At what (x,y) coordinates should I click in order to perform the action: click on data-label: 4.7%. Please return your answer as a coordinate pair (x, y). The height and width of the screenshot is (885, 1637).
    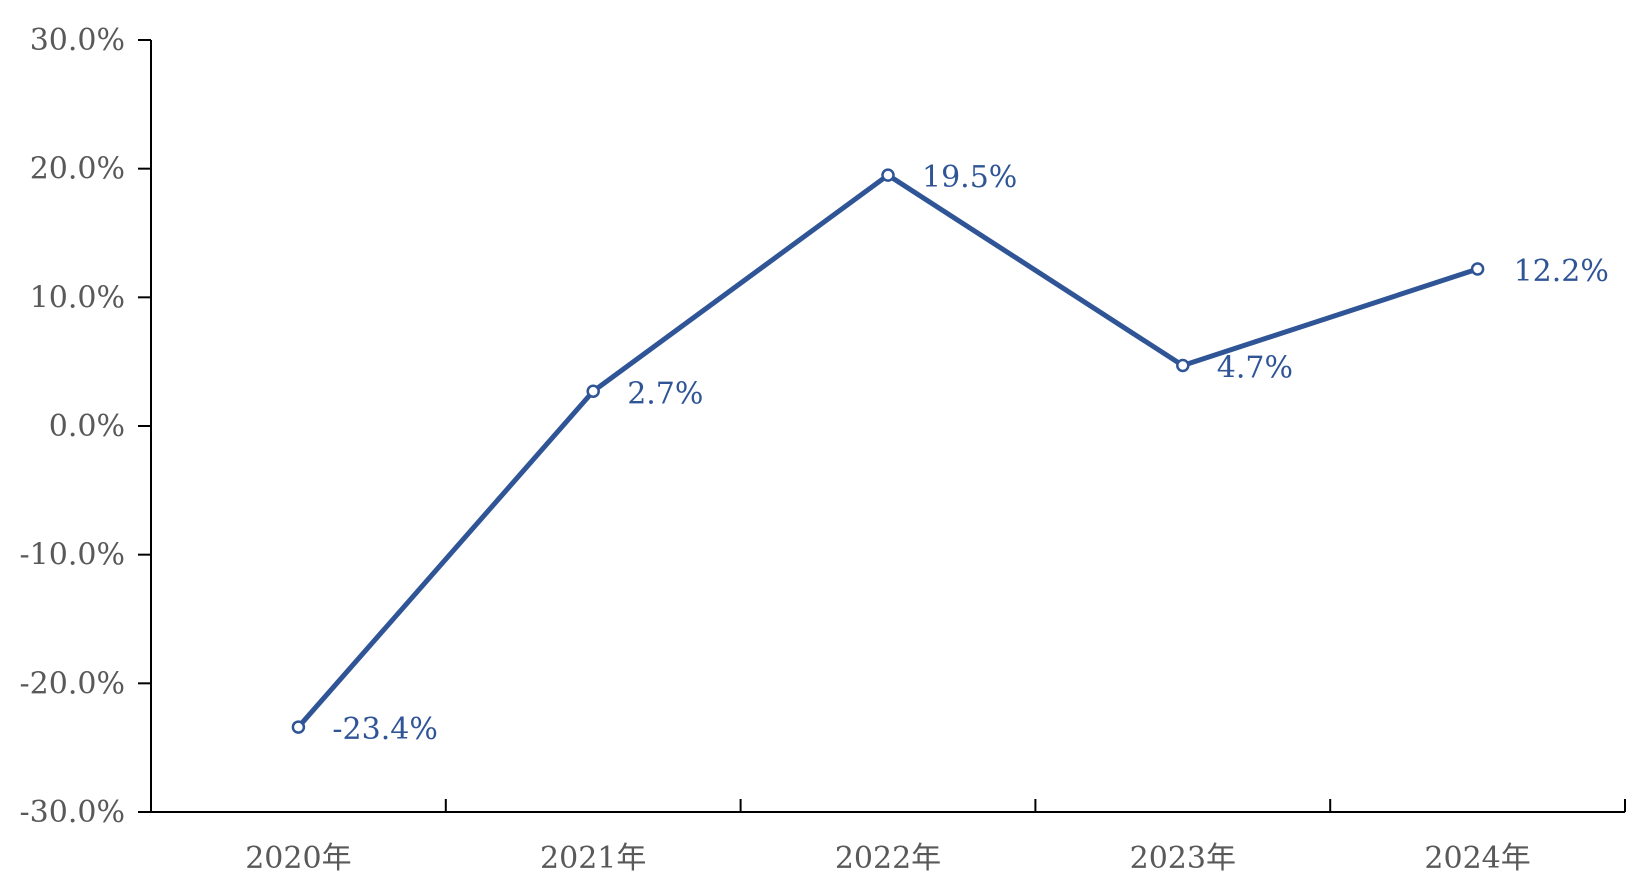
    Looking at the image, I should click on (1255, 368).